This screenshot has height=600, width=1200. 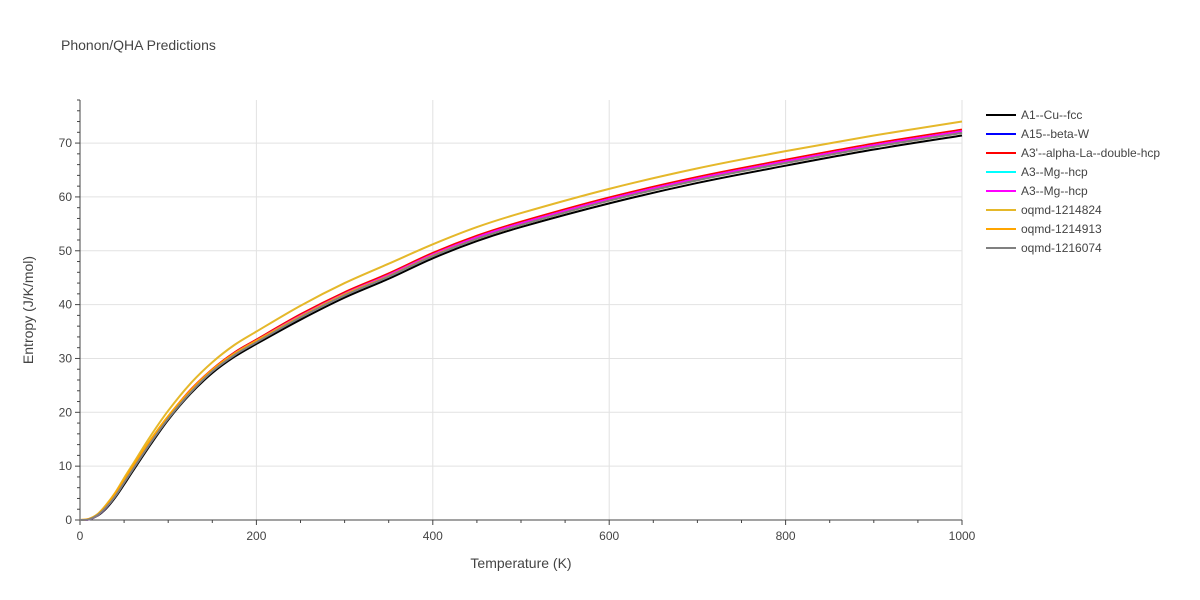 I want to click on legend-label: A1--Cu--fcc, so click(x=1051, y=115).